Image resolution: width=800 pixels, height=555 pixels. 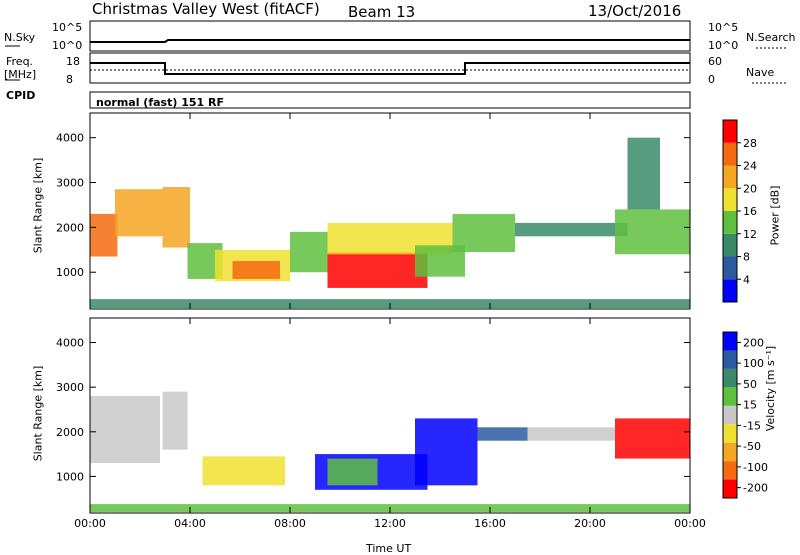 I want to click on nsky-line, so click(x=390, y=41).